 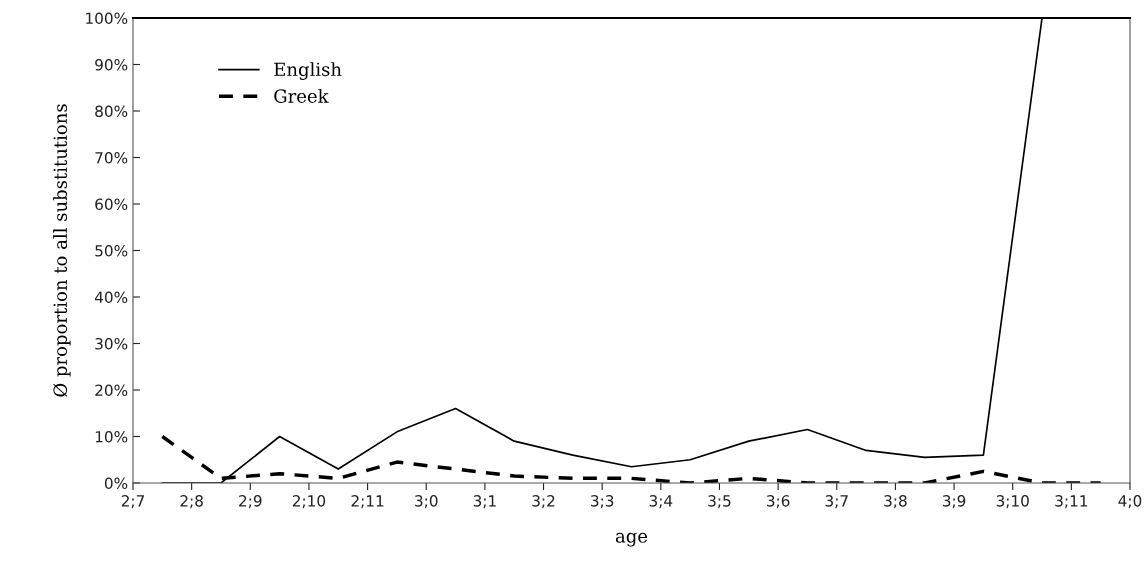 What do you see at coordinates (954, 502) in the screenshot?
I see `x-tick-label: 3;9` at bounding box center [954, 502].